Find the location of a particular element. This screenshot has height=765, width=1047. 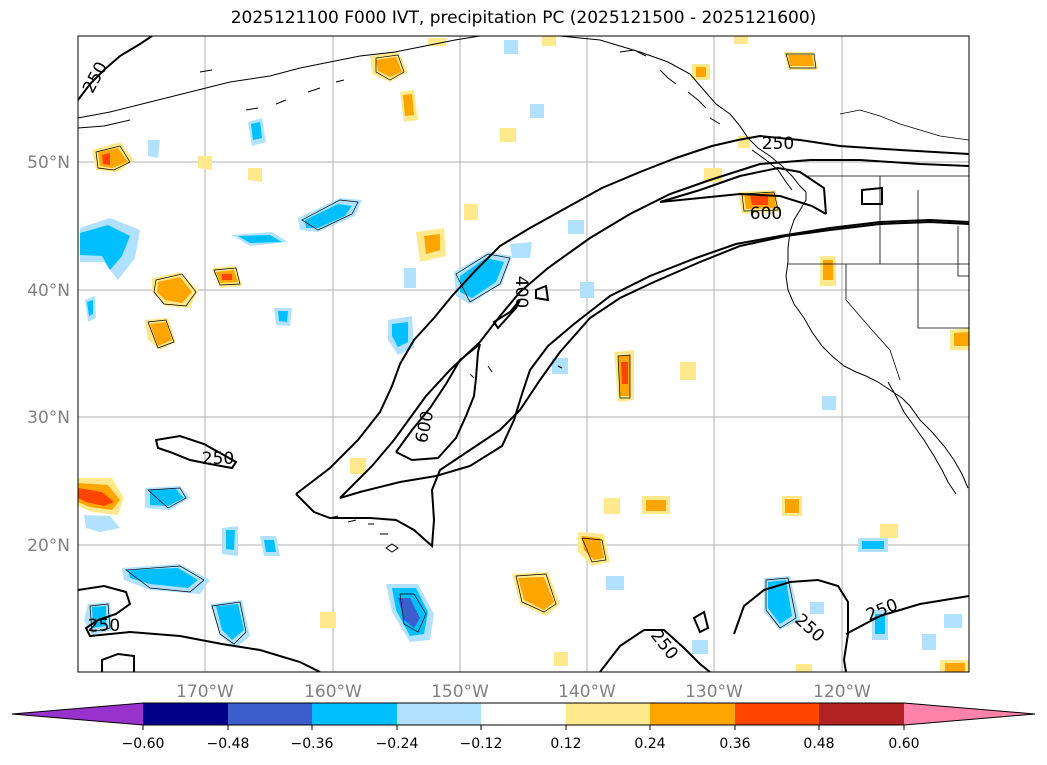

colorbar-tick-5: −0.12 is located at coordinates (481, 744).